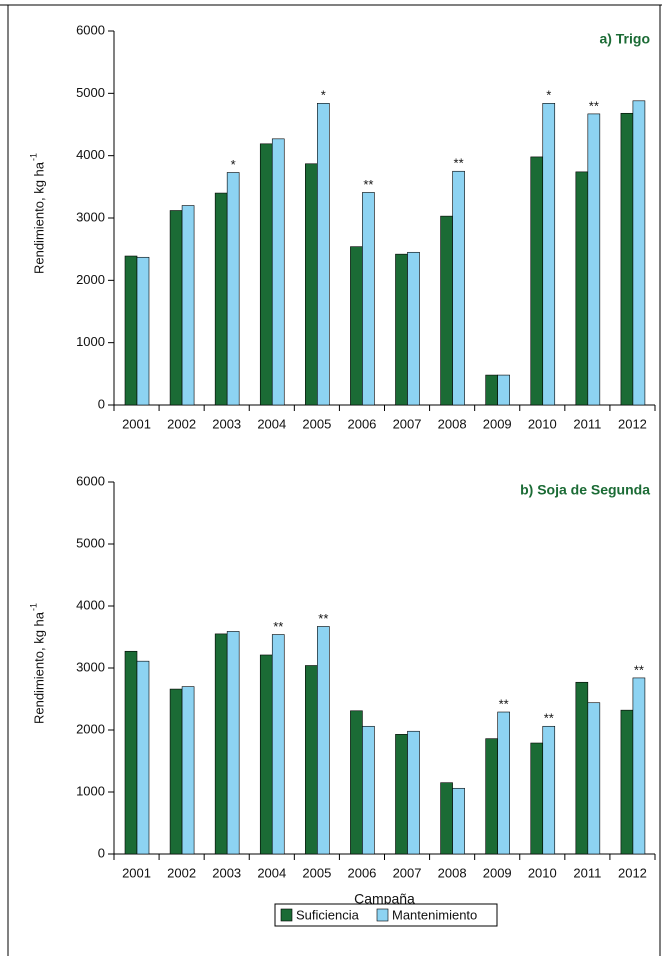  I want to click on chart-title: b) Soja de Segunda, so click(585, 490).